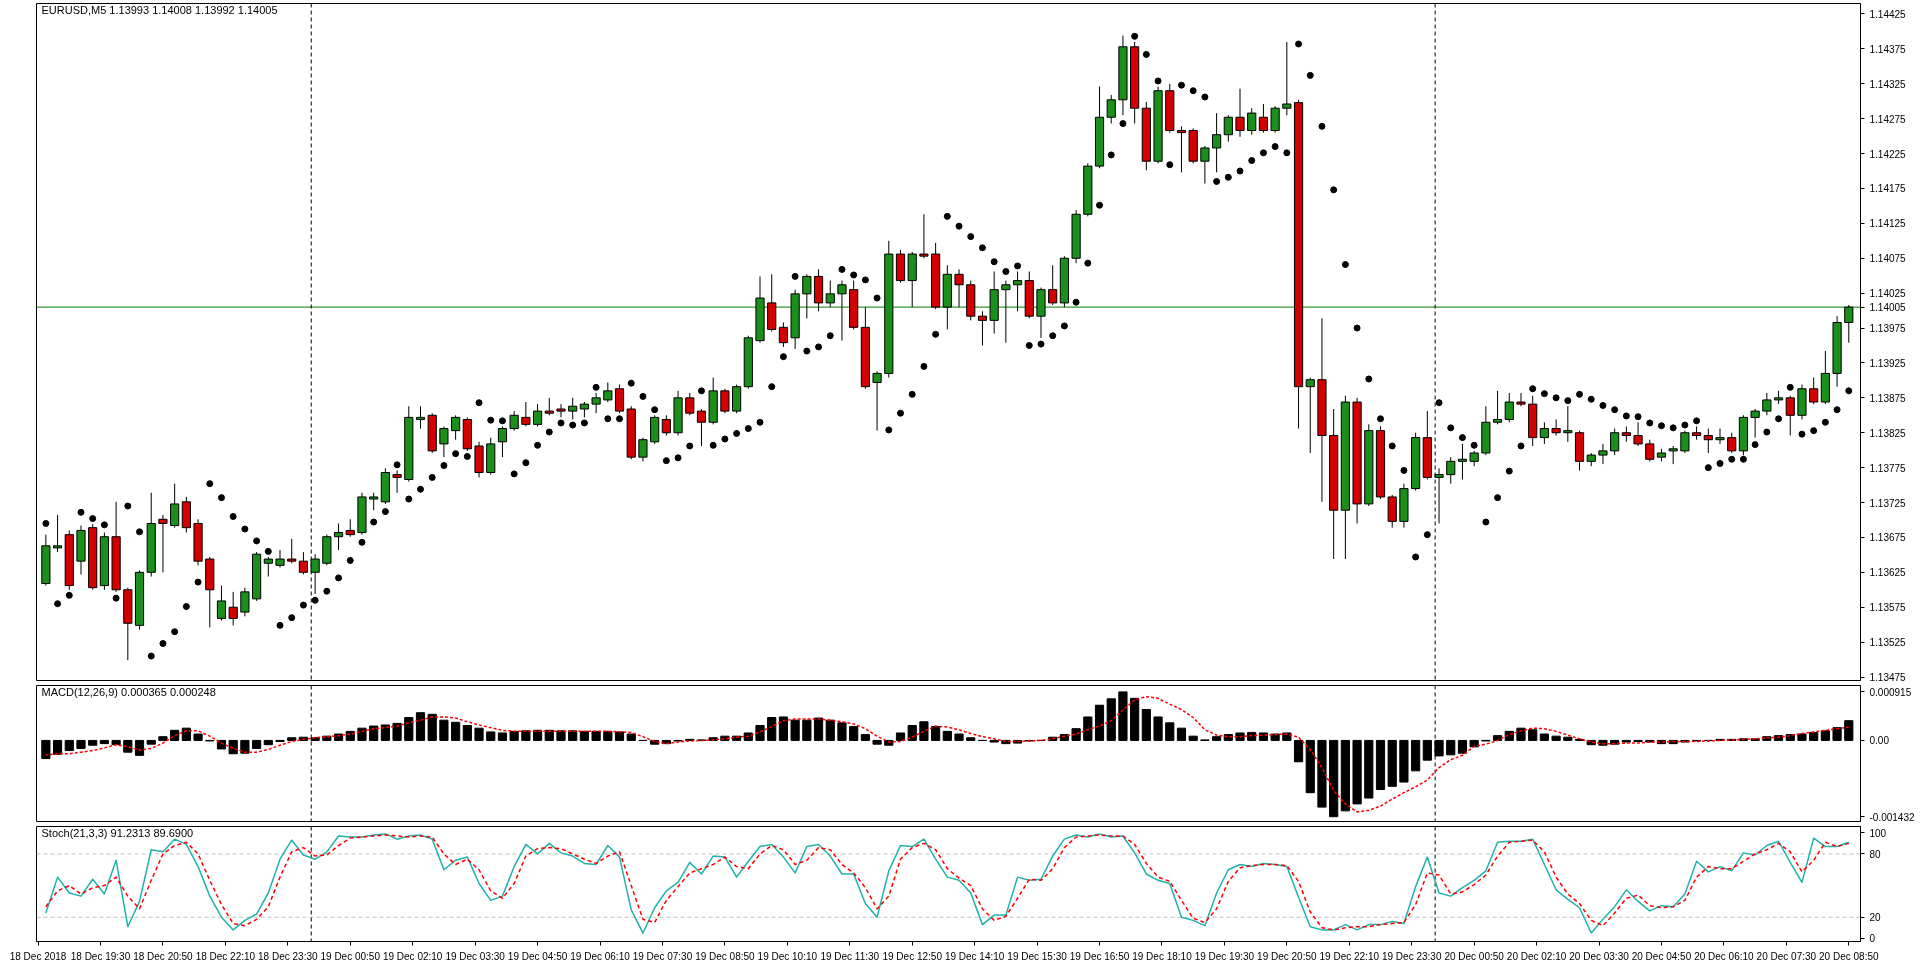  What do you see at coordinates (1661, 956) in the screenshot?
I see `x-tick-label: 20 Dec 04:50` at bounding box center [1661, 956].